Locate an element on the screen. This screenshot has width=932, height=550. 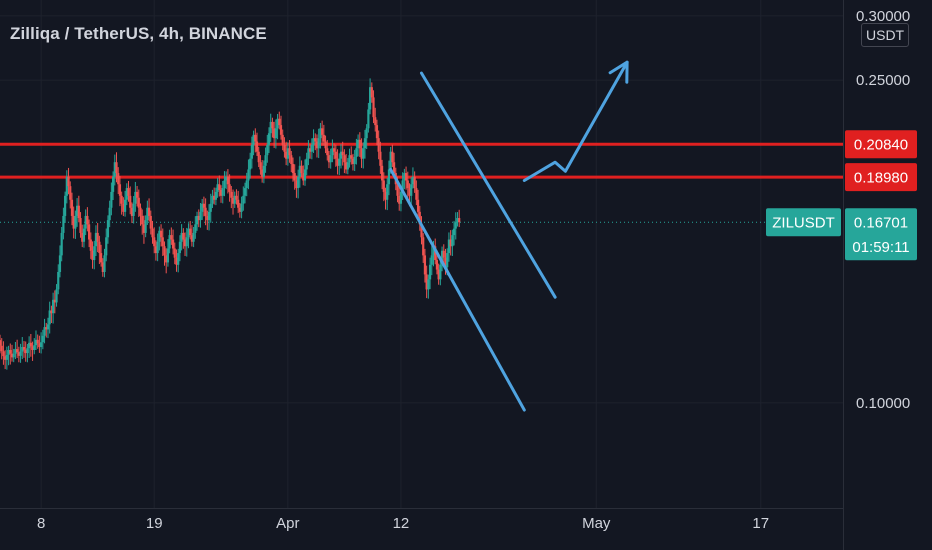
channel-trendline is located at coordinates (488, 185).